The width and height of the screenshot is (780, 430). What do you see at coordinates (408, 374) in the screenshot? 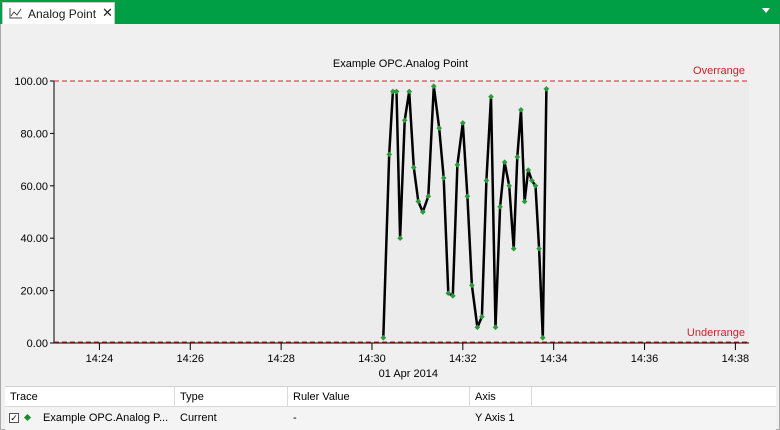
I see `x-axis-label: 01 Apr 2014` at bounding box center [408, 374].